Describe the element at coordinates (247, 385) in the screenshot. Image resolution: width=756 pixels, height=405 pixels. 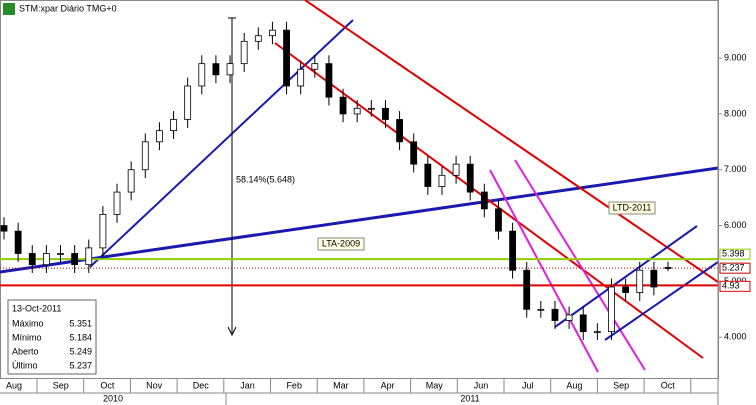
I see `x-tick-label: Jan` at that location.